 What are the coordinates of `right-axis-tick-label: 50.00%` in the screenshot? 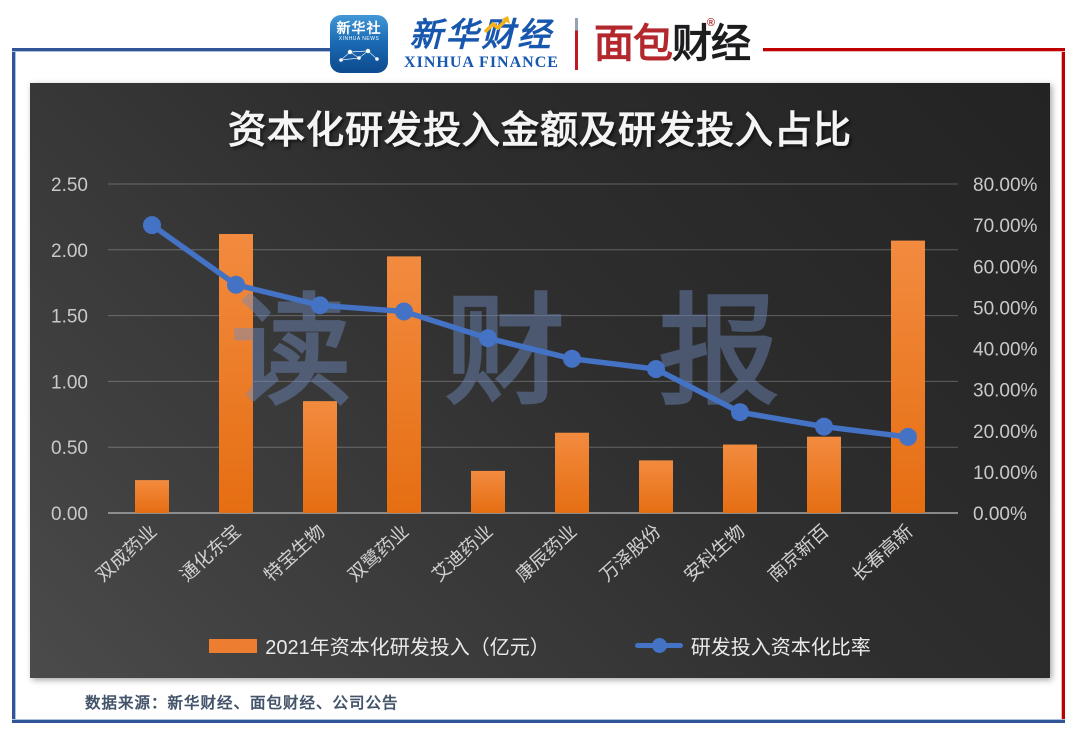 It's located at (1005, 308).